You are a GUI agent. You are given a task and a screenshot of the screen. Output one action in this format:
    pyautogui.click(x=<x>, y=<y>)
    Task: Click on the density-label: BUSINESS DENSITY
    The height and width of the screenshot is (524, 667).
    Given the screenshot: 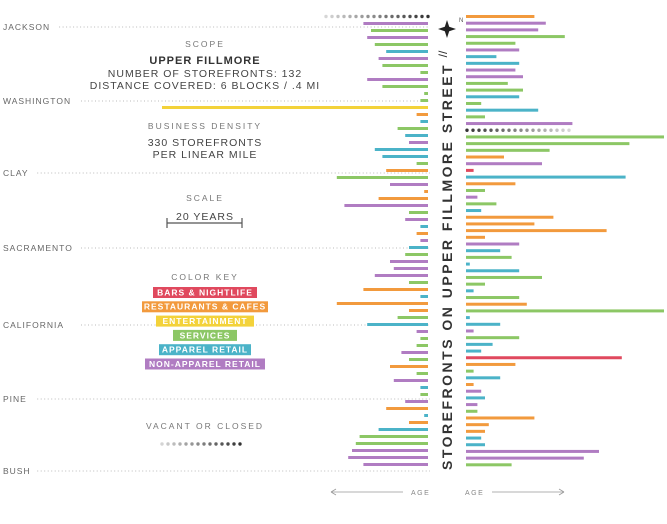 What is the action you would take?
    pyautogui.click(x=205, y=126)
    